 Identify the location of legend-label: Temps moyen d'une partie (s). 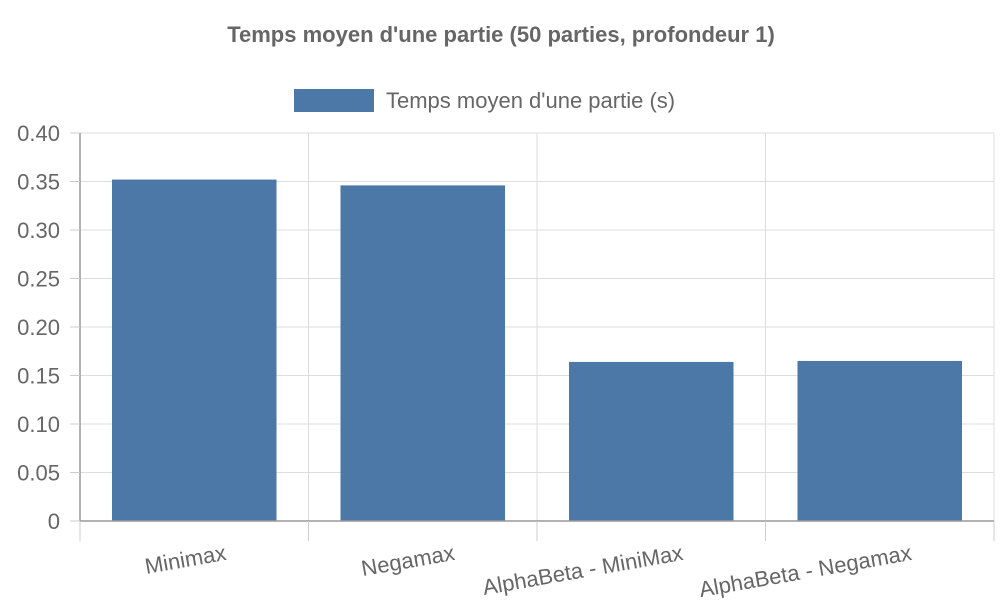
(530, 100).